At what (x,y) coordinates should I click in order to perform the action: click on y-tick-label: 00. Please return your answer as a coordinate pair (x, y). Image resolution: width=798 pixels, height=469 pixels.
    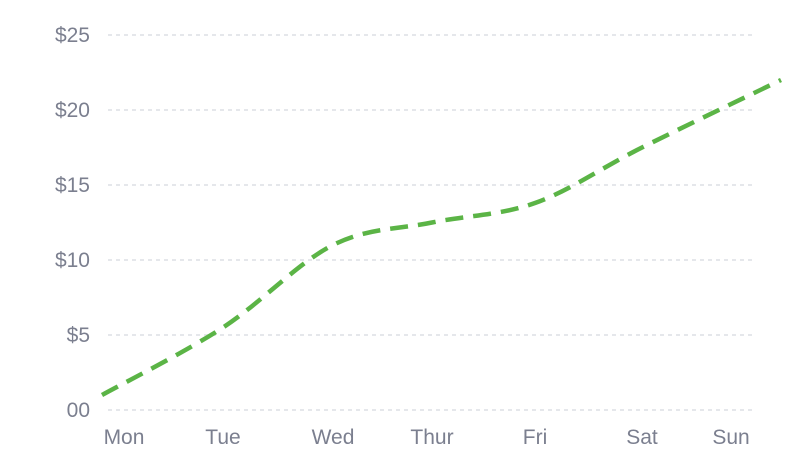
    Looking at the image, I should click on (78, 410).